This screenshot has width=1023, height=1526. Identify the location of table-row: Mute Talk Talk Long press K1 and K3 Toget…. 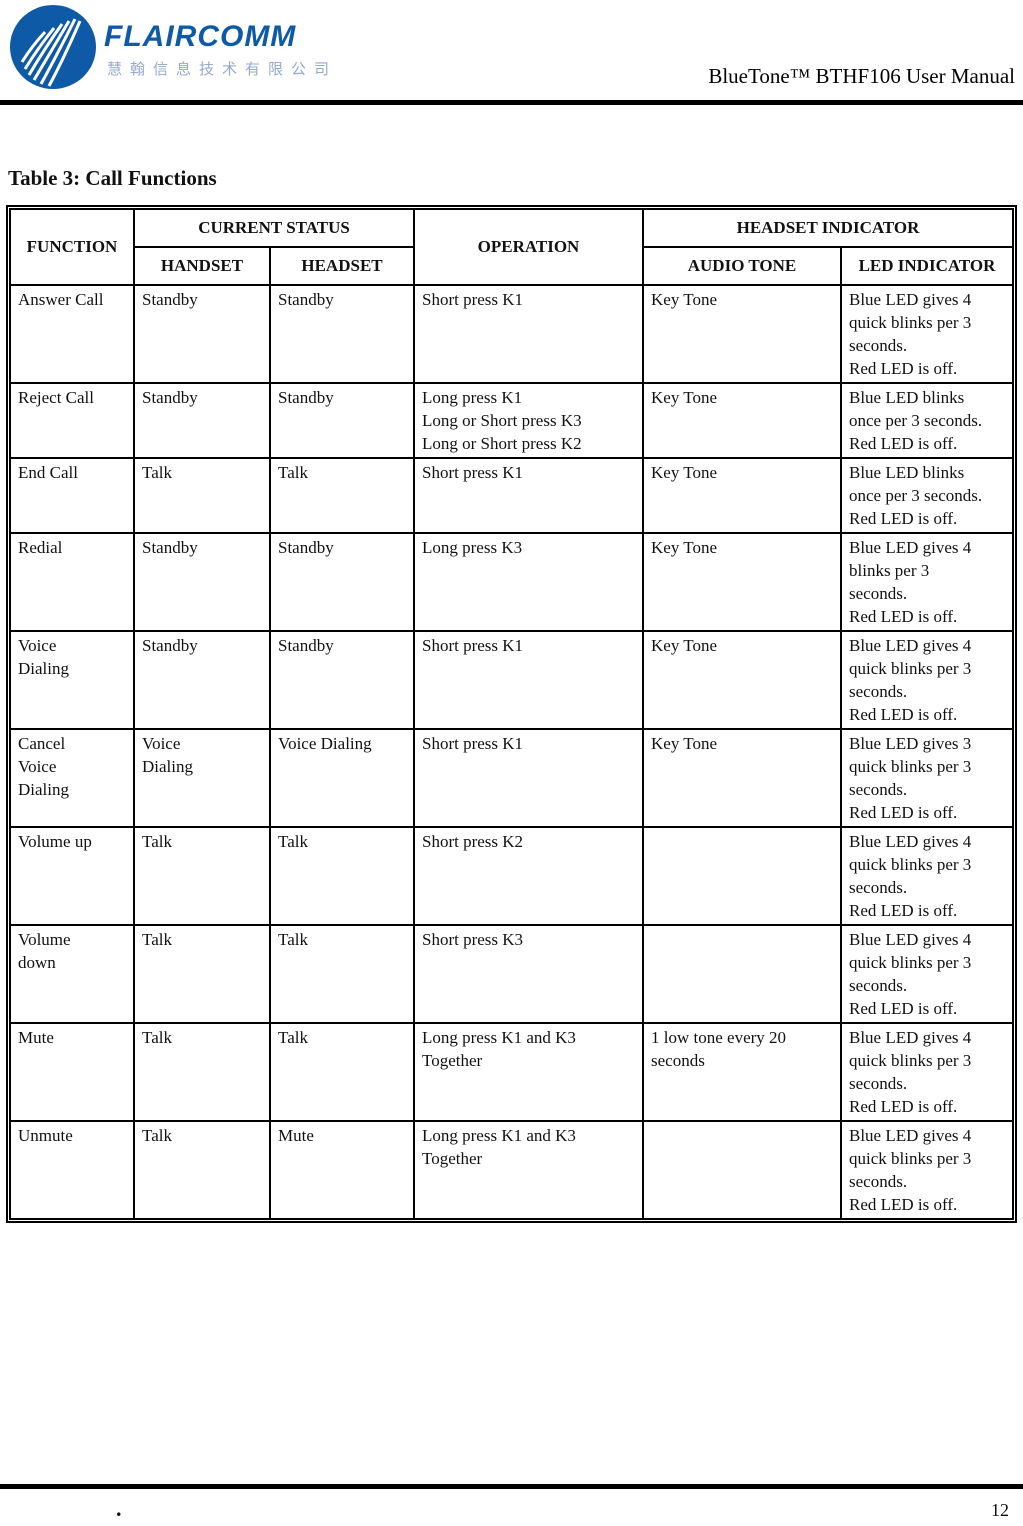
(511, 1072).